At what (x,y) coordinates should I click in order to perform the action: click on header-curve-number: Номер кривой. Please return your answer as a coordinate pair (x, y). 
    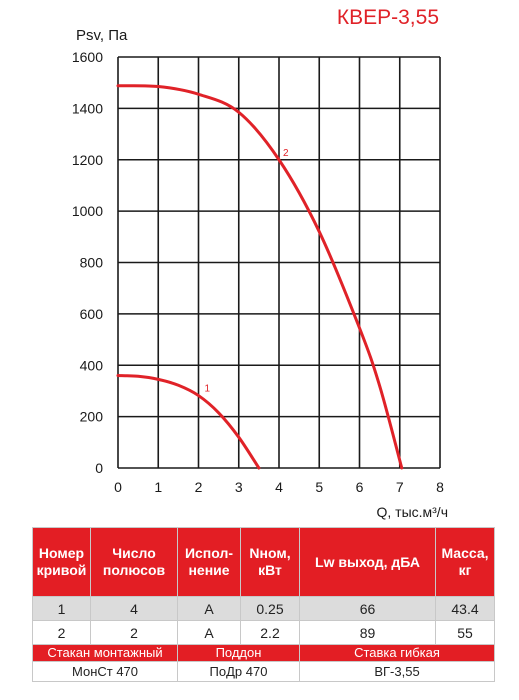
    Looking at the image, I should click on (61, 562).